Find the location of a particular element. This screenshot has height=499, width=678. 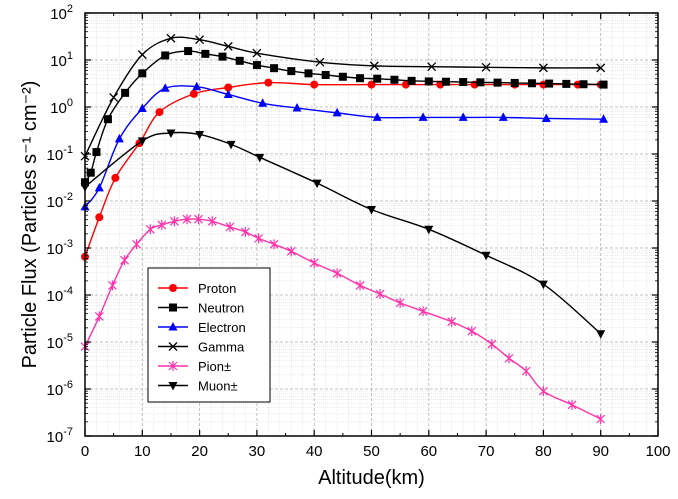

legend-label: Electron is located at coordinates (222, 327).